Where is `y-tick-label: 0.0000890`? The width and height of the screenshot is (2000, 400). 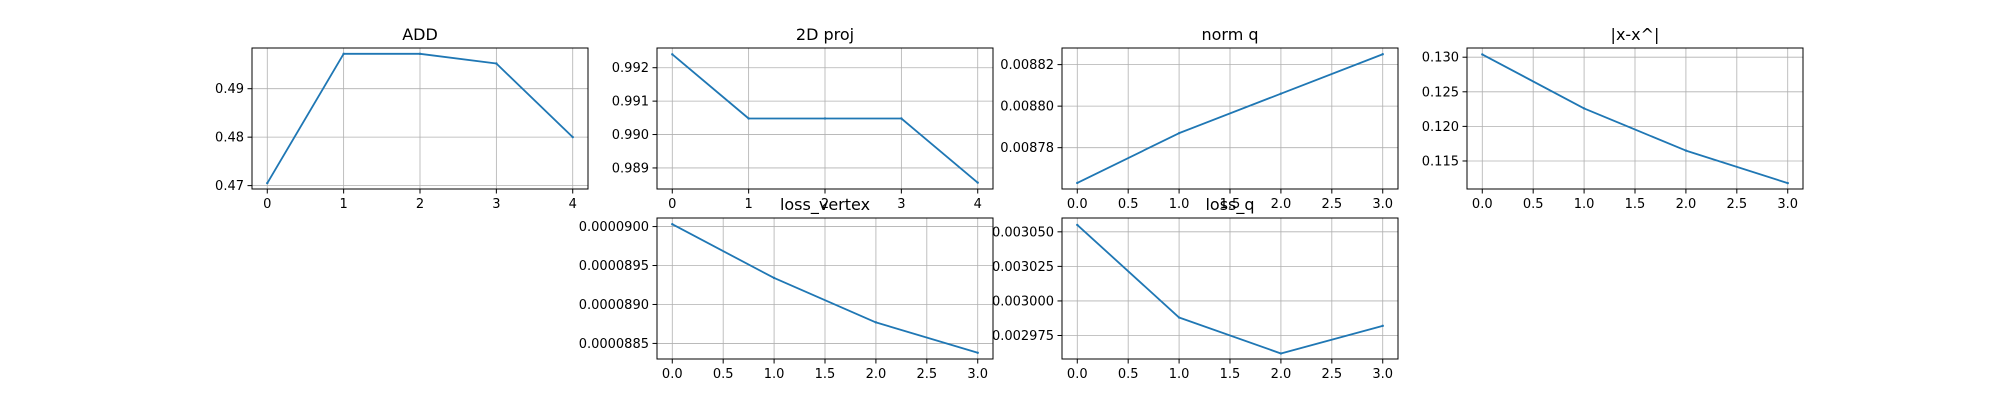
y-tick-label: 0.0000890 is located at coordinates (614, 305).